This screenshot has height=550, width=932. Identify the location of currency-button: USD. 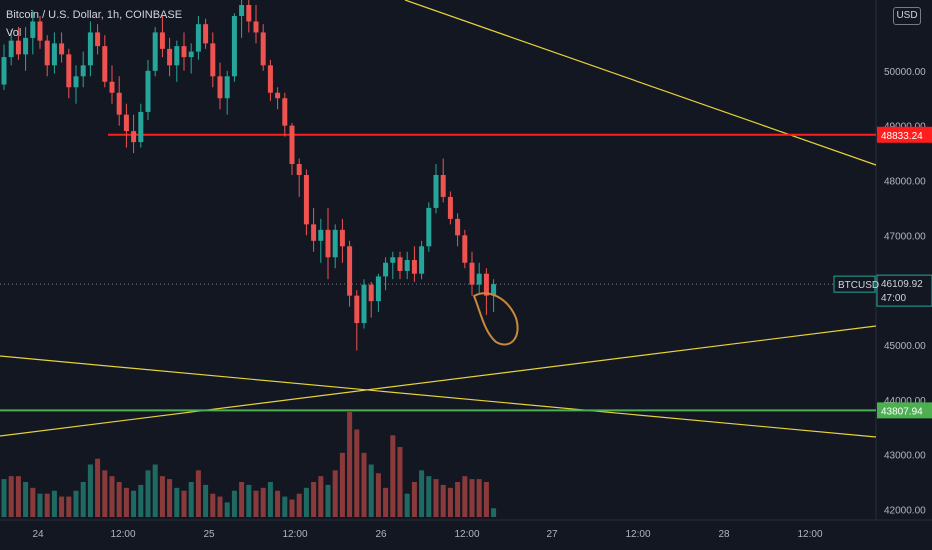
(907, 16).